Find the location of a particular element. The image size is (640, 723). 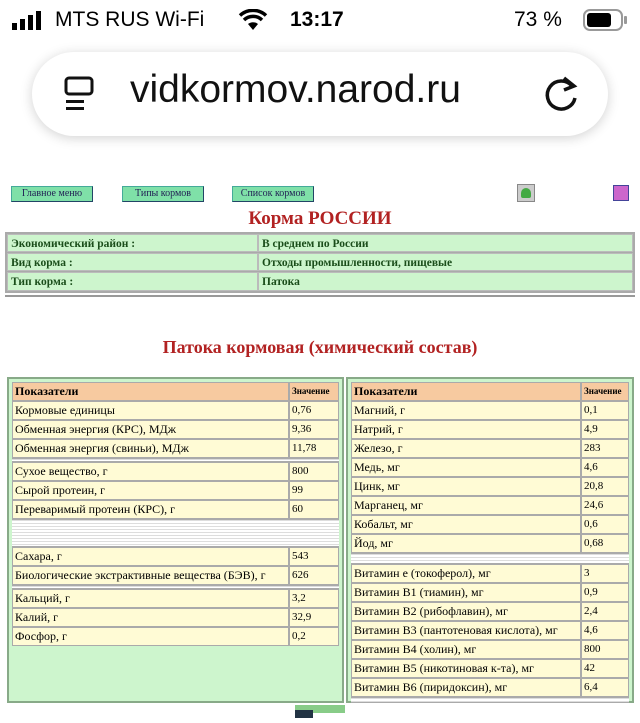

table-row: Цинк, мг 20,8 is located at coordinates (490, 486).